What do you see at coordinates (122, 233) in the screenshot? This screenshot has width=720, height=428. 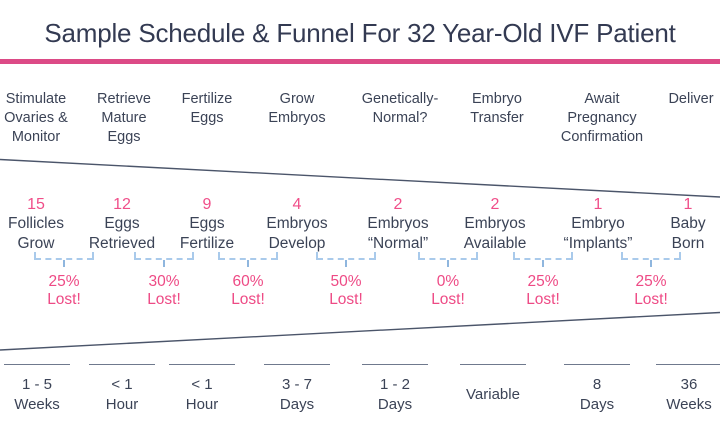 I see `stage-result-label: Eggs Retrieved` at bounding box center [122, 233].